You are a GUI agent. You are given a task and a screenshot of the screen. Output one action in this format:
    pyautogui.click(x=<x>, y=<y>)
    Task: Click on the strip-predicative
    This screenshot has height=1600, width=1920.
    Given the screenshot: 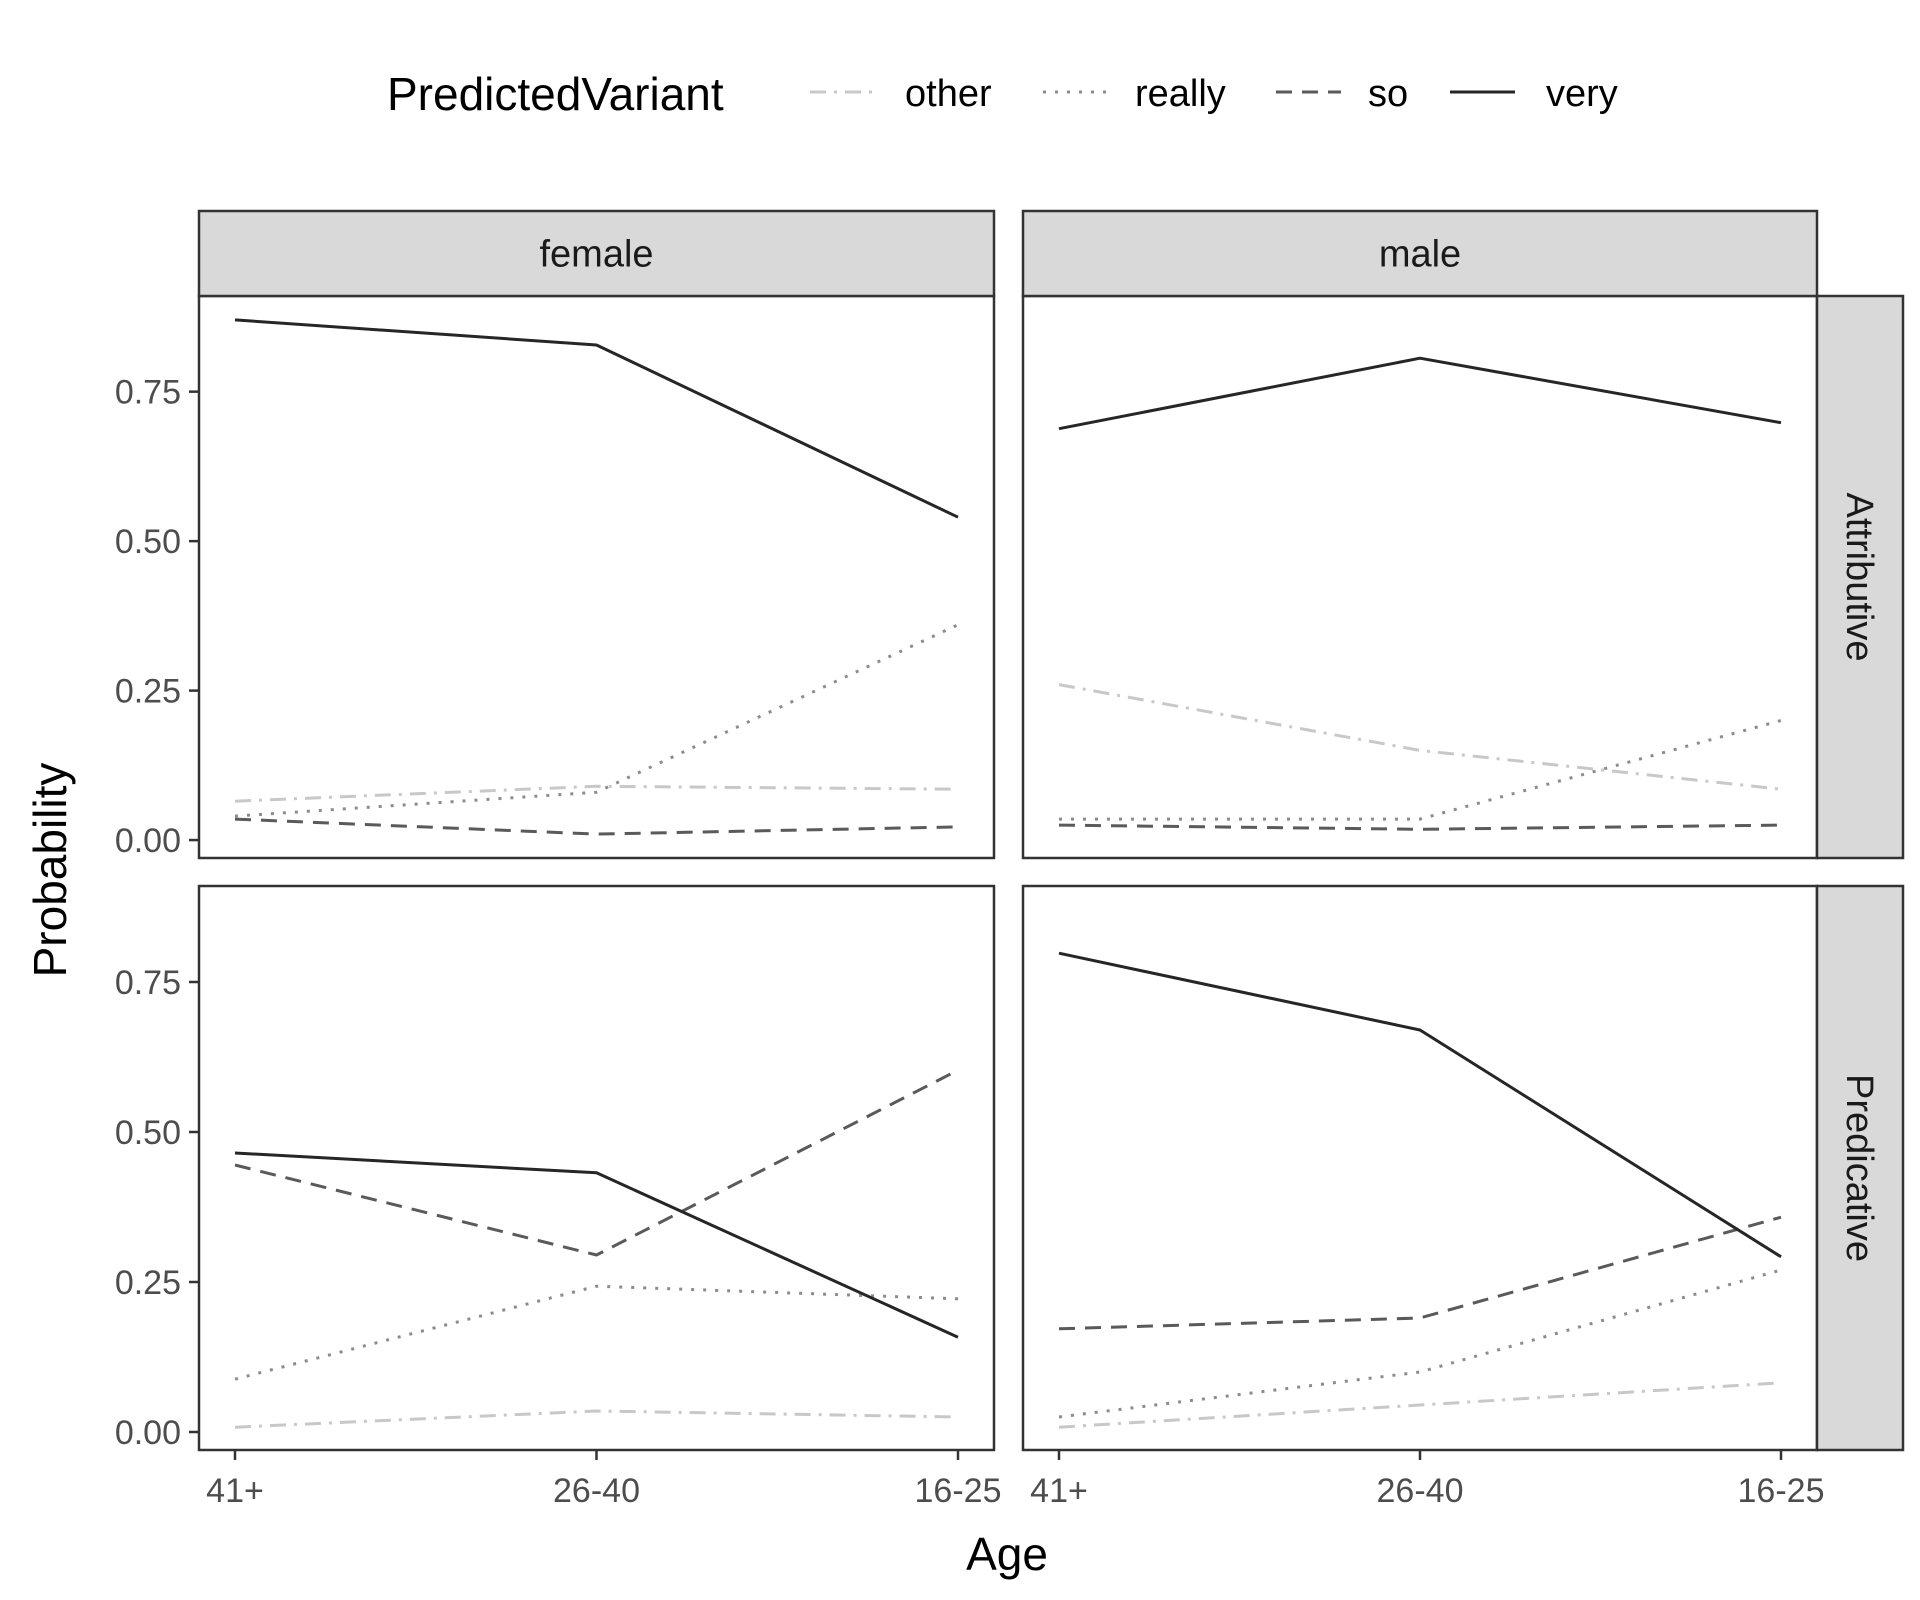 What is the action you would take?
    pyautogui.click(x=1860, y=1168)
    